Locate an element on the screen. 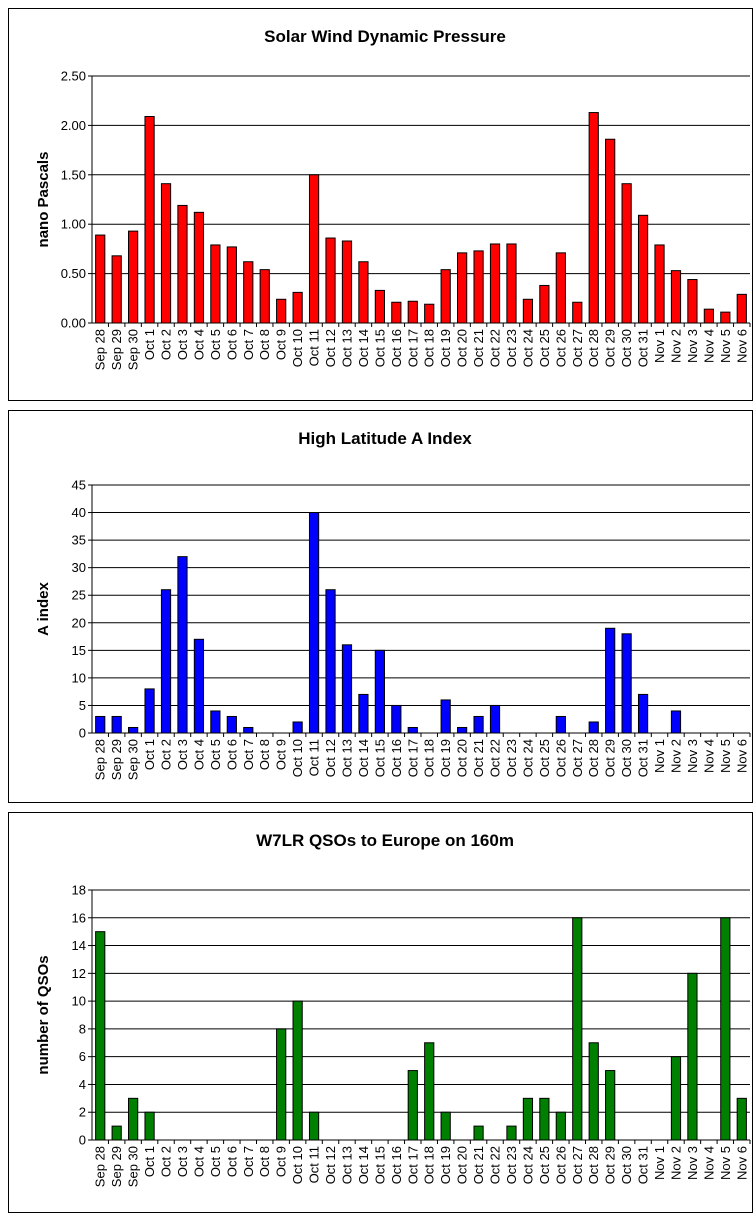 This screenshot has height=1220, width=754. y-tick-label: 0.50 is located at coordinates (73, 273).